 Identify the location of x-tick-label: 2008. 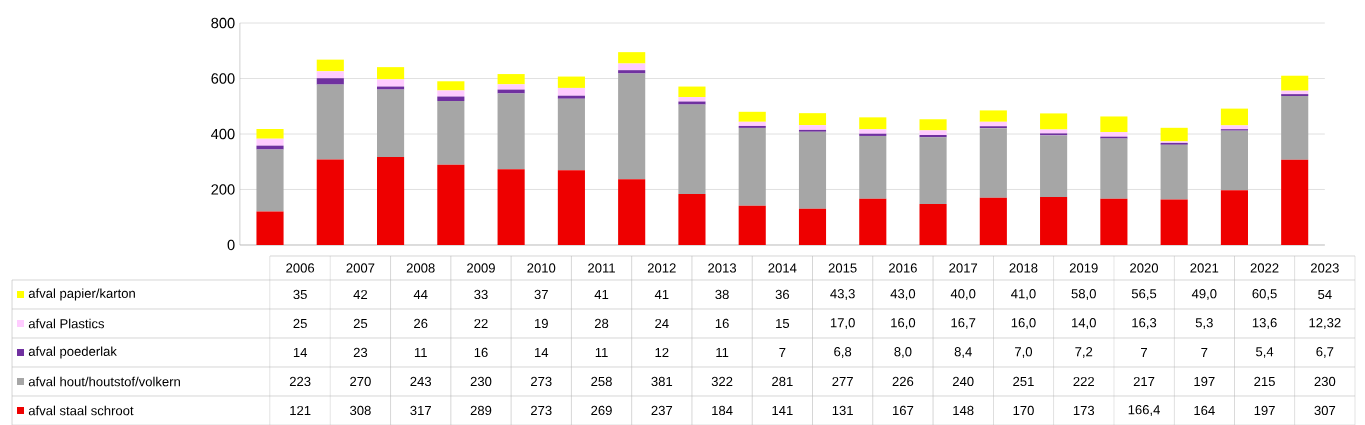
(420, 268).